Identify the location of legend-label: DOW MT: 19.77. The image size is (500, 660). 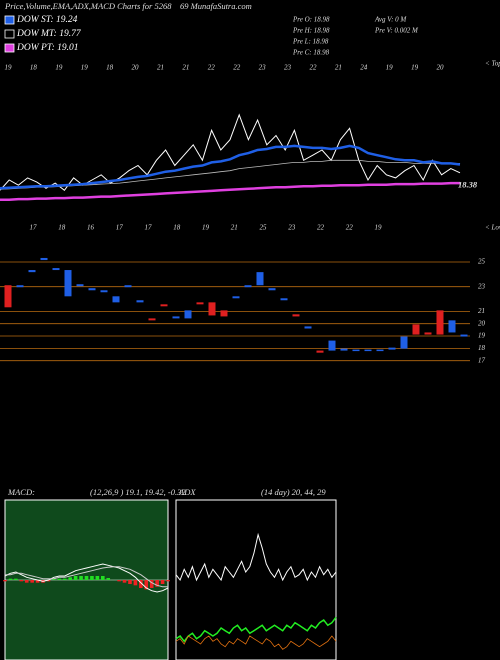
(49, 34).